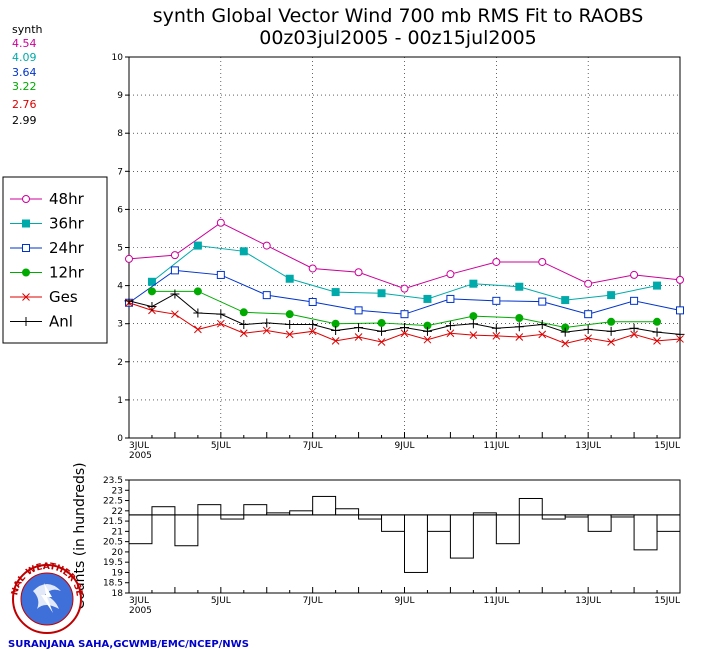 This screenshot has height=650, width=712. Describe the element at coordinates (24, 120) in the screenshot. I see `stat-value-anl: 2.99` at that location.